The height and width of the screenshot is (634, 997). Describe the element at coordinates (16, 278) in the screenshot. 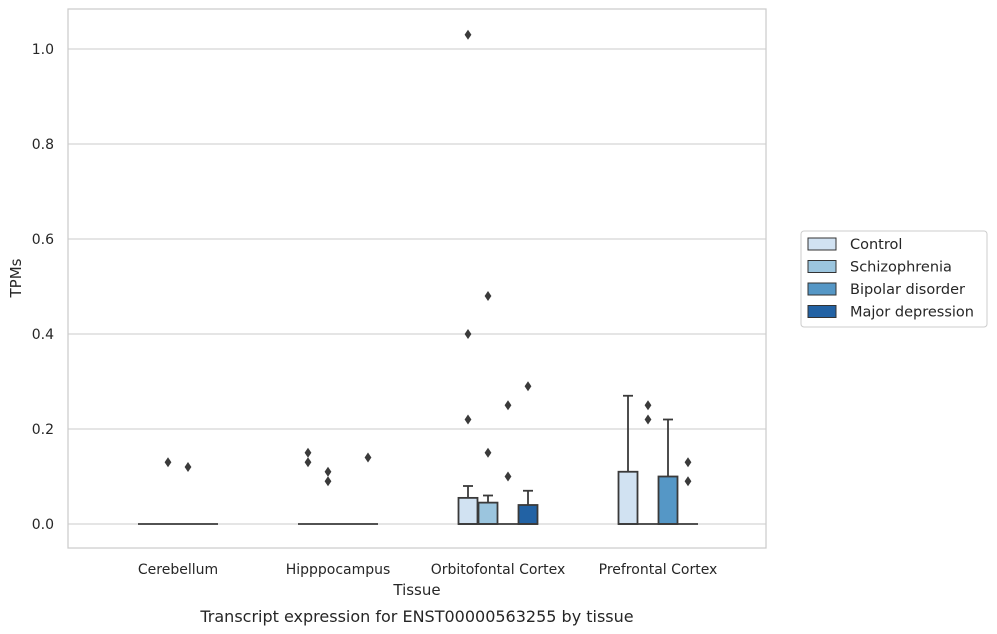

I see `y-axis-title: TPMs` at that location.